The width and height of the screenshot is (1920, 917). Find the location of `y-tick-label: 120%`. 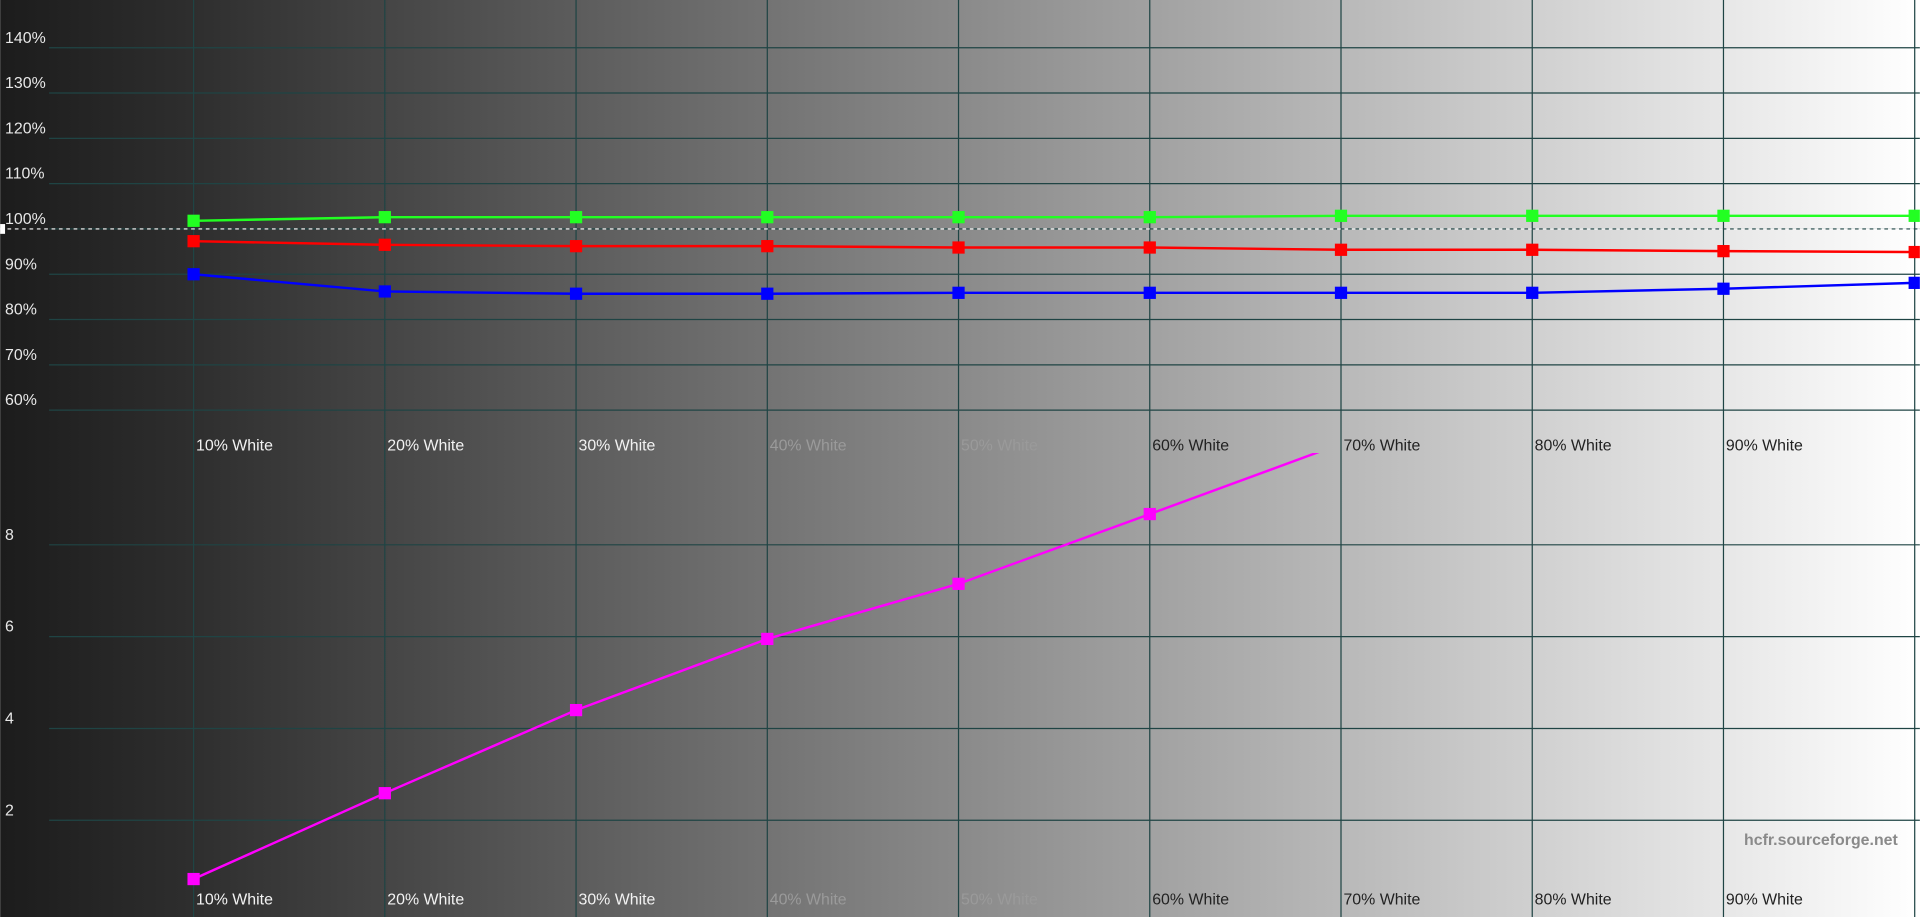

y-tick-label: 120% is located at coordinates (25, 128).